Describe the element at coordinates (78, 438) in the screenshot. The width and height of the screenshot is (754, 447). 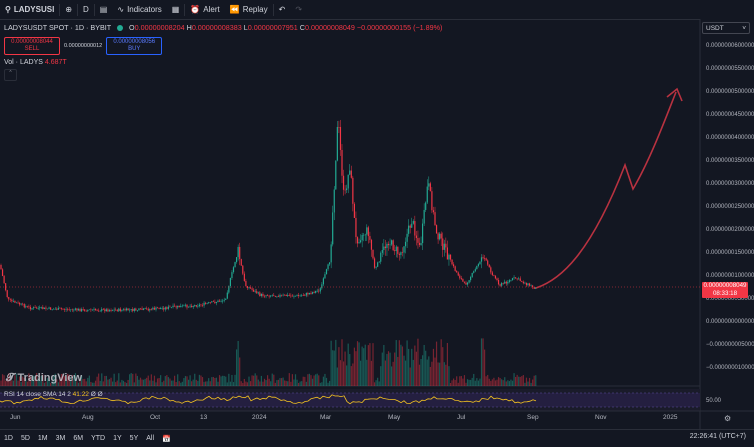
I see `range-6m: 6M` at that location.